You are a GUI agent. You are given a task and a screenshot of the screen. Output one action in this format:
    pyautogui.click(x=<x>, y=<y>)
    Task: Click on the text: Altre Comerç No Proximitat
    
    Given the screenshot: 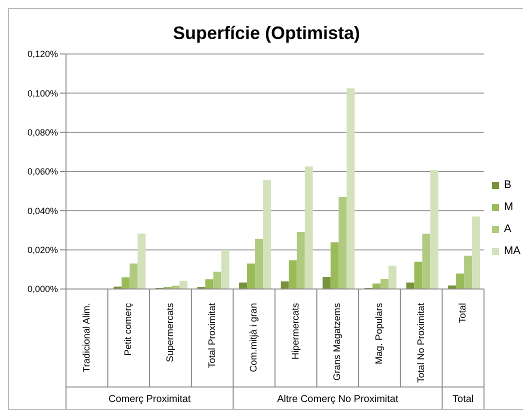 What is the action you would take?
    pyautogui.click(x=337, y=399)
    